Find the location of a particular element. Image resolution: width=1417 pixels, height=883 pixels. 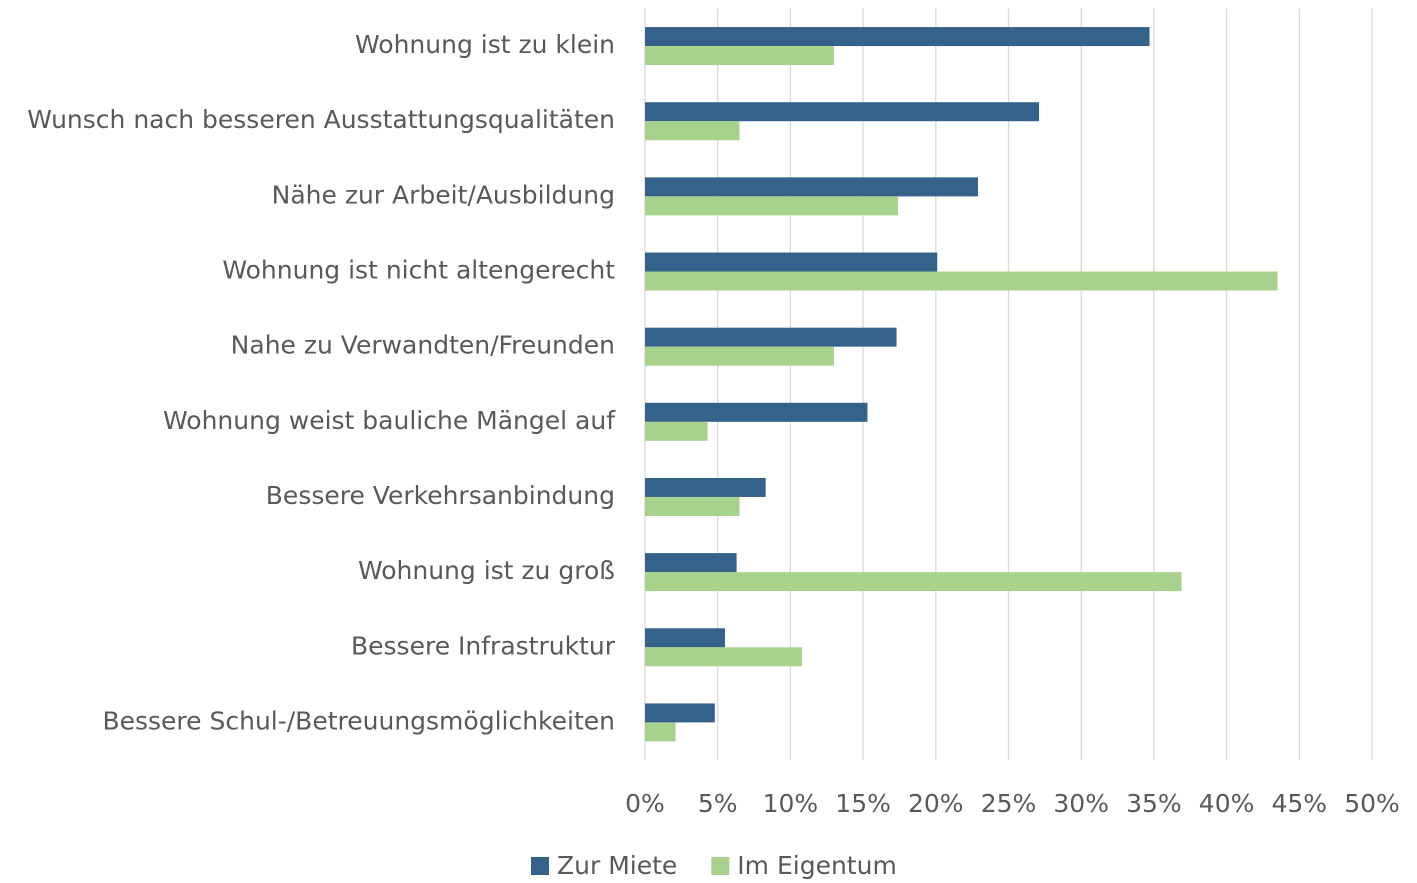

legend-label: Zur Miete is located at coordinates (617, 865).